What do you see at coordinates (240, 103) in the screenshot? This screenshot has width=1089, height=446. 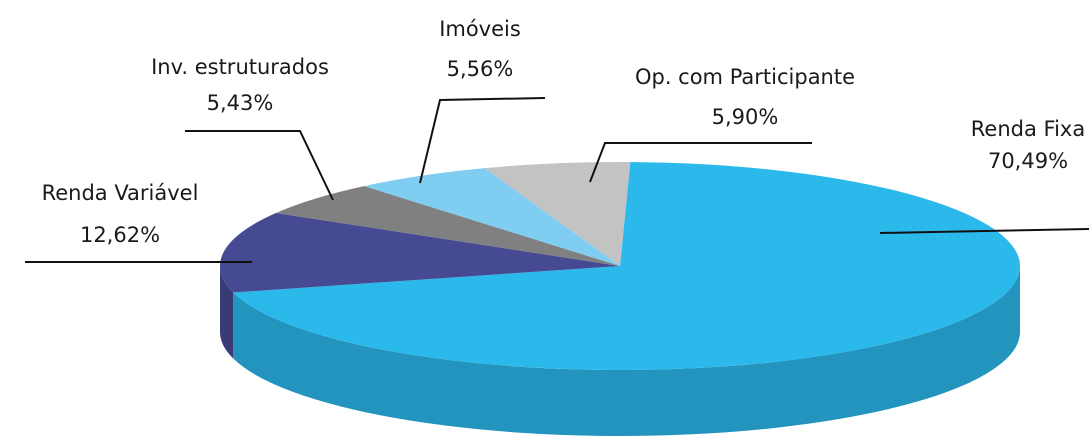 I see `value-label: 5,43%` at bounding box center [240, 103].